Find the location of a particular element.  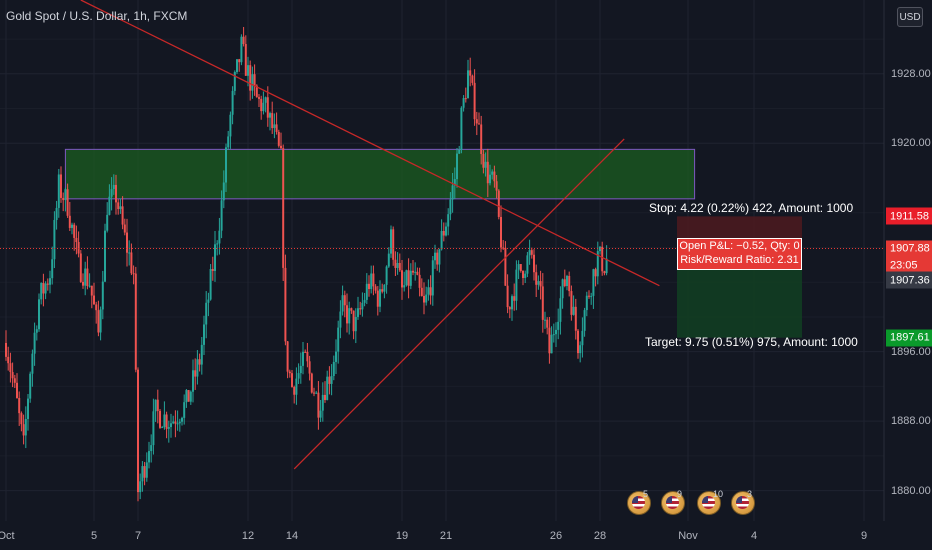

target-label: Target: 9.75 (0.51%) 975, Amount: 1000 is located at coordinates (751, 342).